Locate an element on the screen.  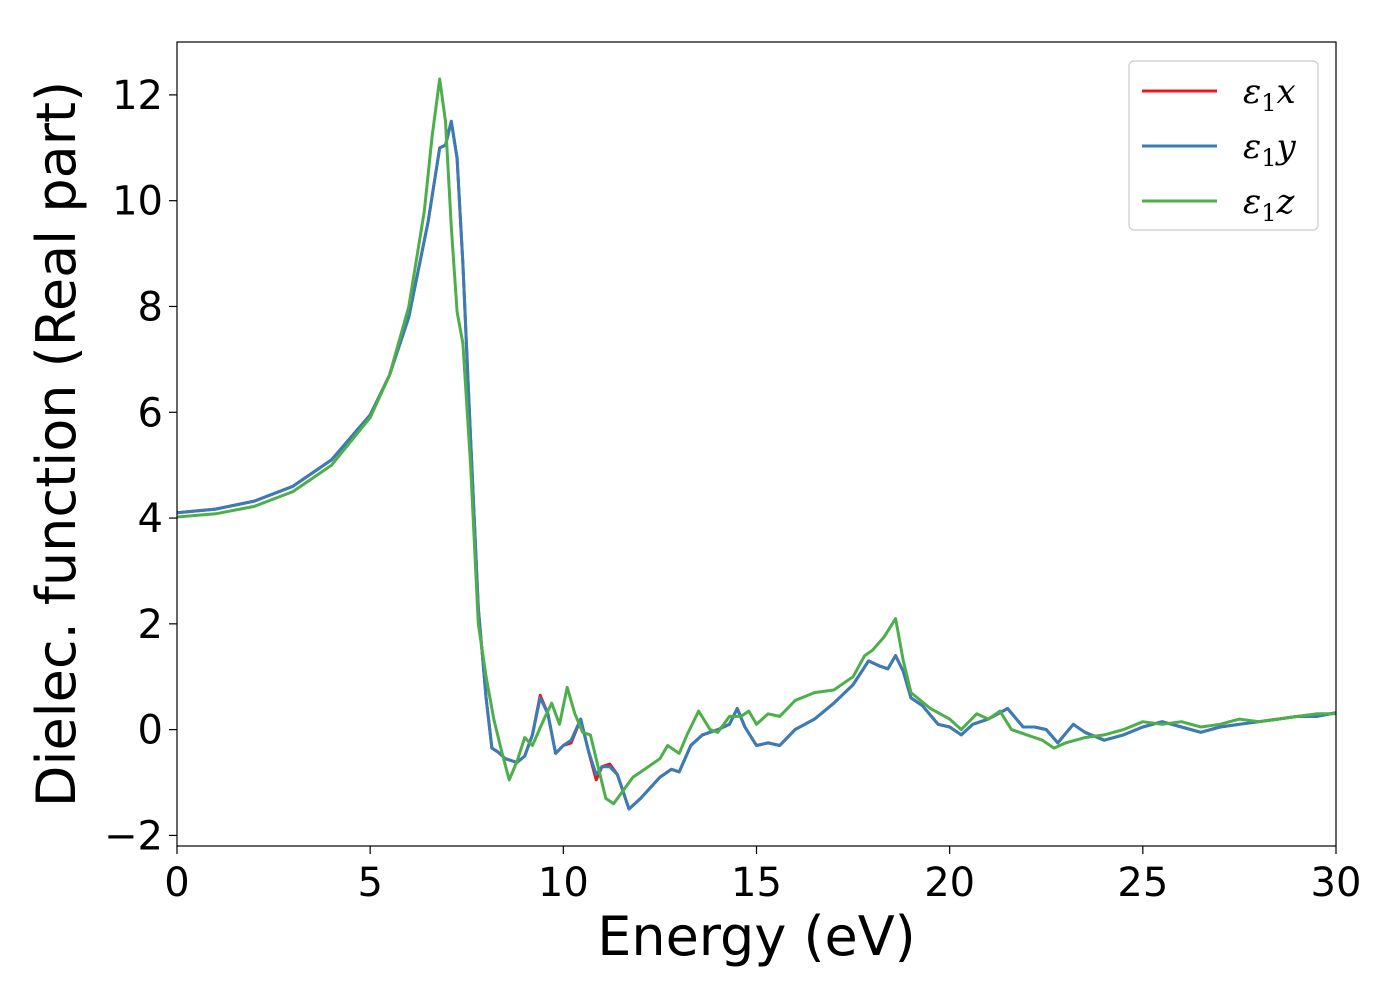
y-tick-label: 4 is located at coordinates (150, 519).